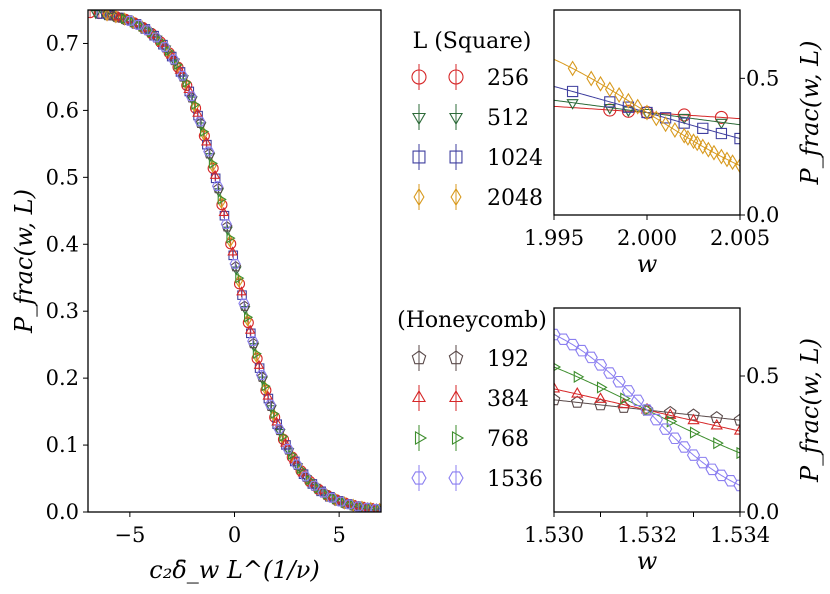 The image size is (830, 594). Describe the element at coordinates (456, 197) in the screenshot. I see `legend-marker-2048` at that location.